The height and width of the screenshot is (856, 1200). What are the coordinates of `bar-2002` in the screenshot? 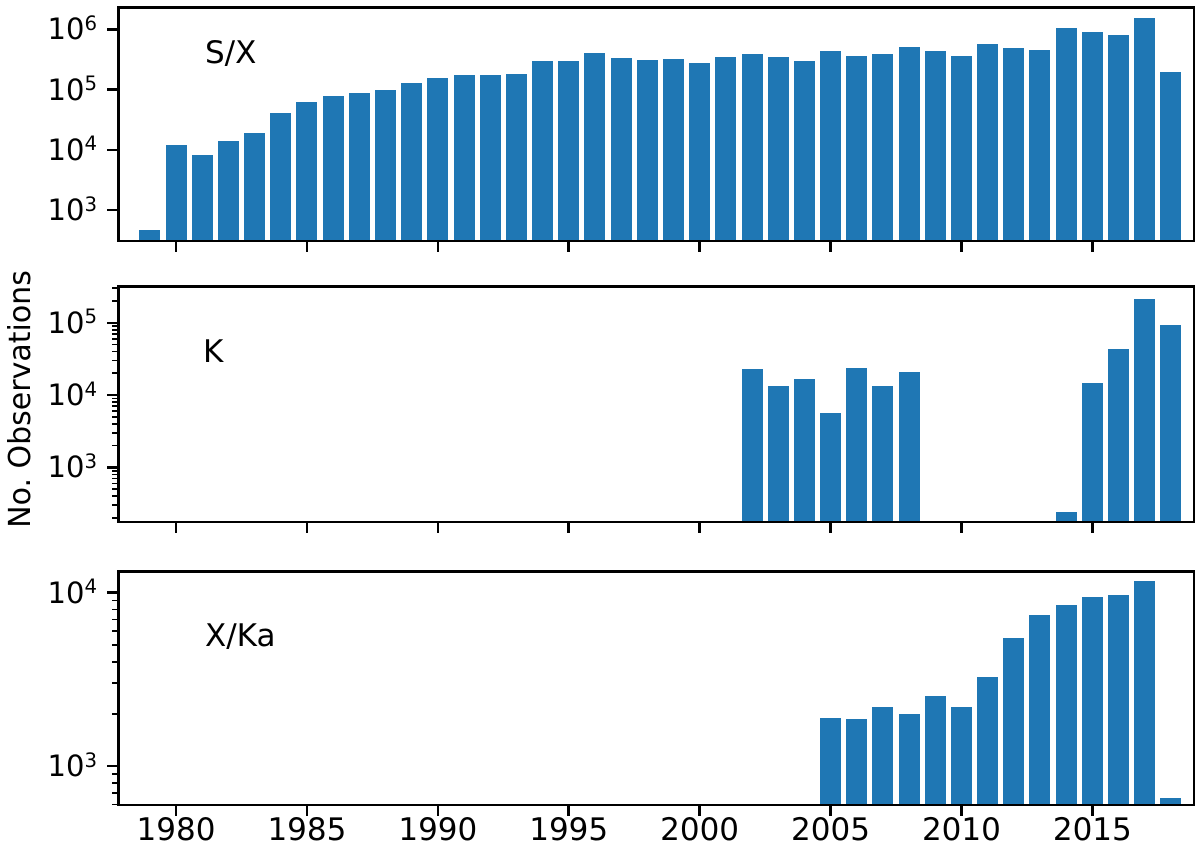 It's located at (752, 148).